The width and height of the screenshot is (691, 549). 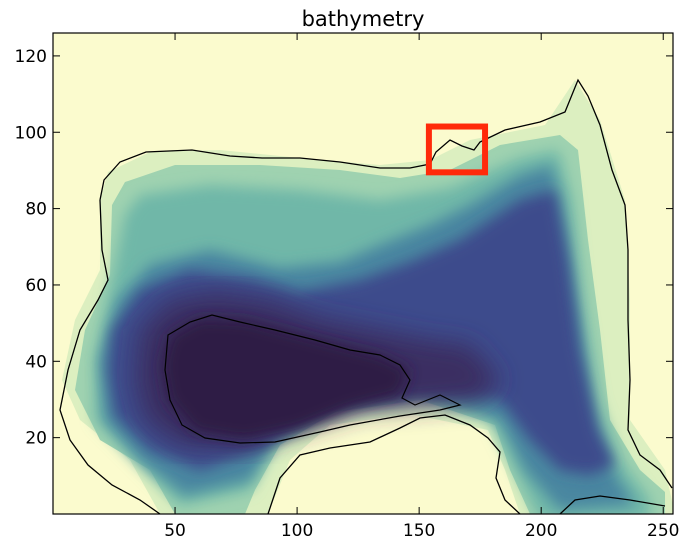 What do you see at coordinates (175, 531) in the screenshot?
I see `x-tick-label: 50` at bounding box center [175, 531].